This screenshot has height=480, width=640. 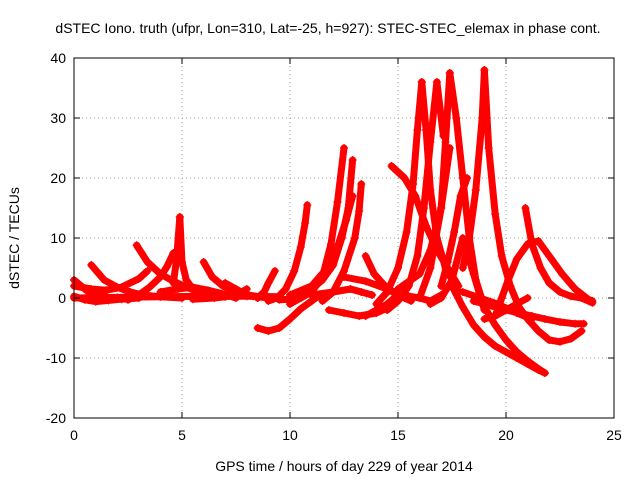 I want to click on y-tick-label: -20, so click(x=56, y=418).